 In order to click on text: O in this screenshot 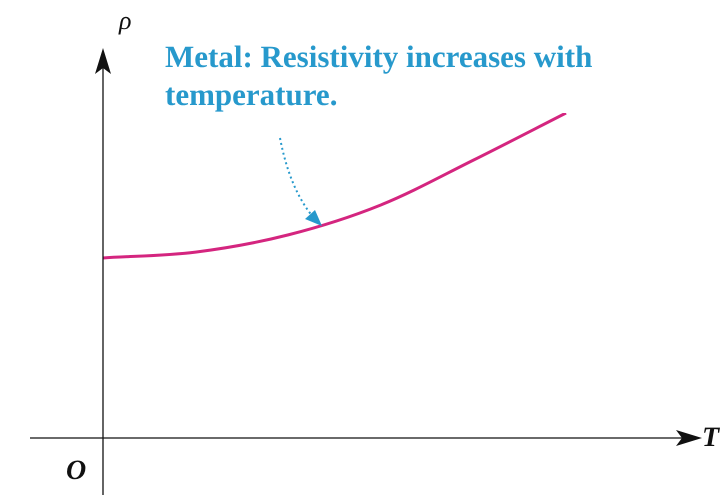, I will do `click(76, 471)`.